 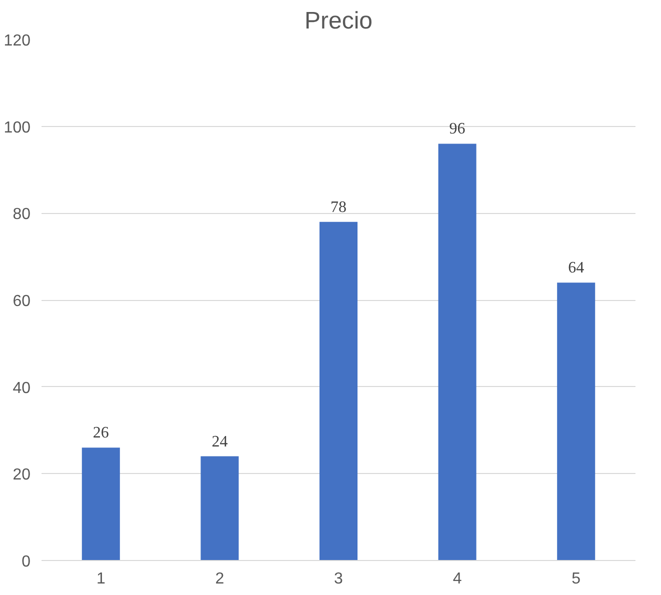 I want to click on data-label: 24, so click(x=220, y=441).